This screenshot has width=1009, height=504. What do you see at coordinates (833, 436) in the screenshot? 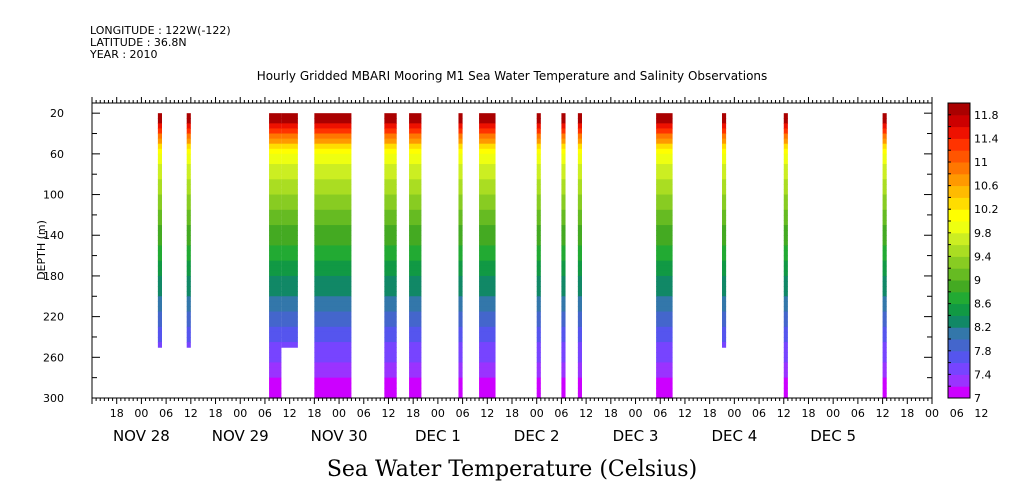
I see `day-label: DEC 5` at bounding box center [833, 436].